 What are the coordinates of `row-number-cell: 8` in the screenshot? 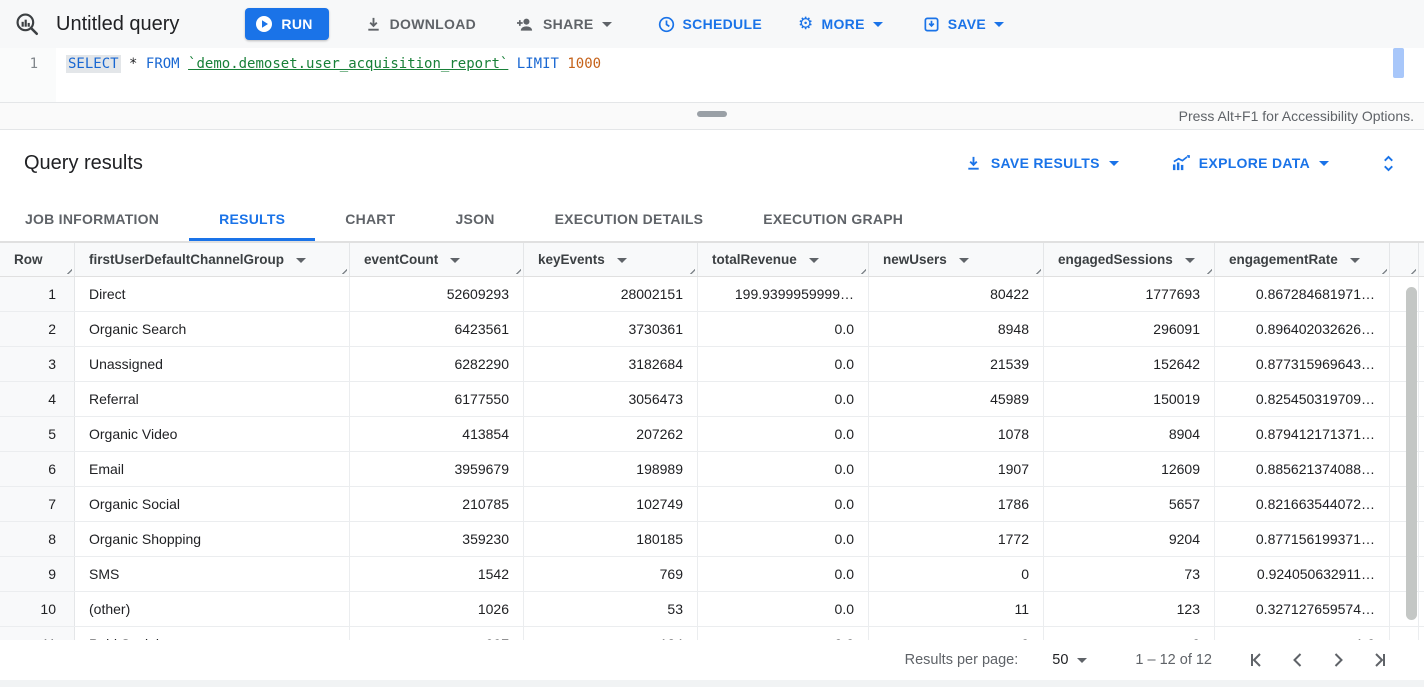 It's located at (37, 539).